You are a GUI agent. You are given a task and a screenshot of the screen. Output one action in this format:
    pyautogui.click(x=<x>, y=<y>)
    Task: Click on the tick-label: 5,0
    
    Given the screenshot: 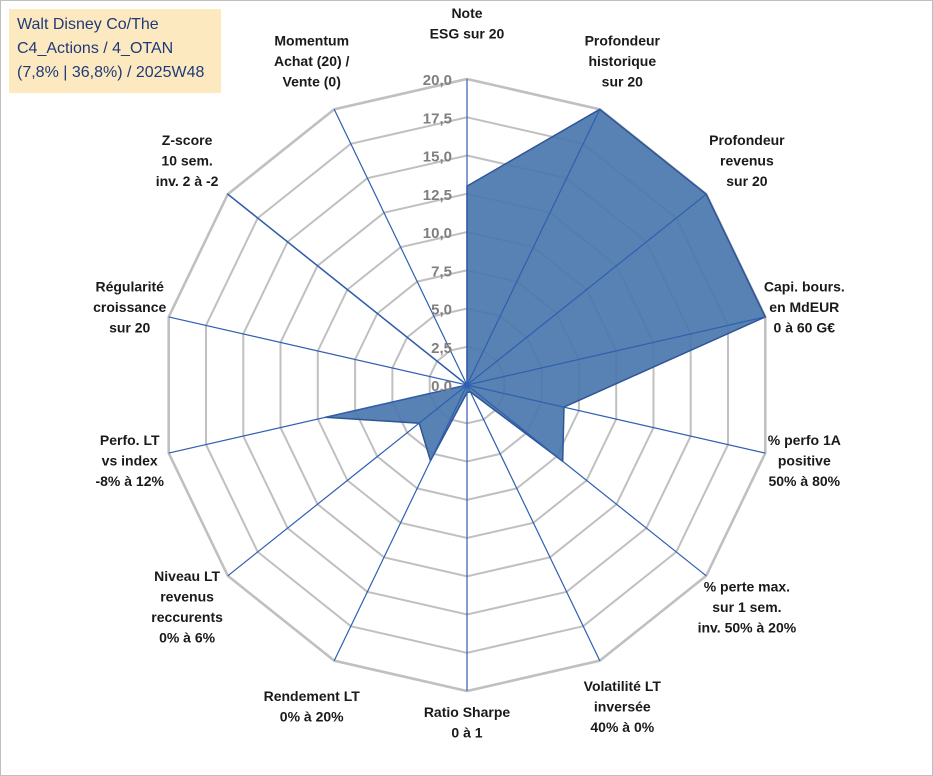 What is the action you would take?
    pyautogui.click(x=441, y=310)
    